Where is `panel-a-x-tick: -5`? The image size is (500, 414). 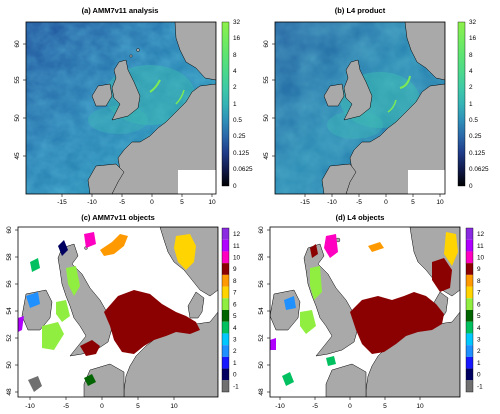
panel-a-x-tick: -5 is located at coordinates (122, 200).